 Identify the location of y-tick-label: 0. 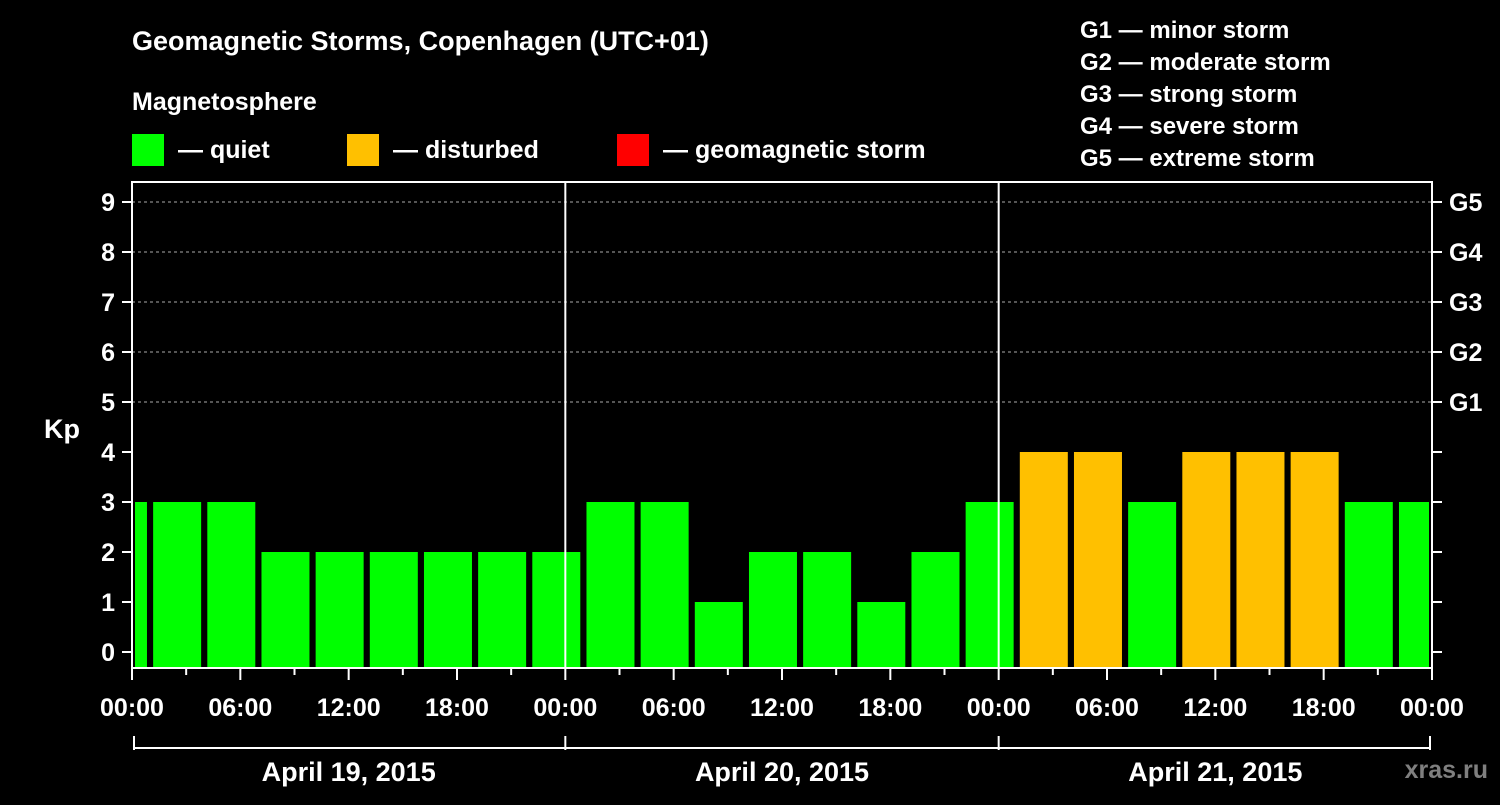
(108, 653).